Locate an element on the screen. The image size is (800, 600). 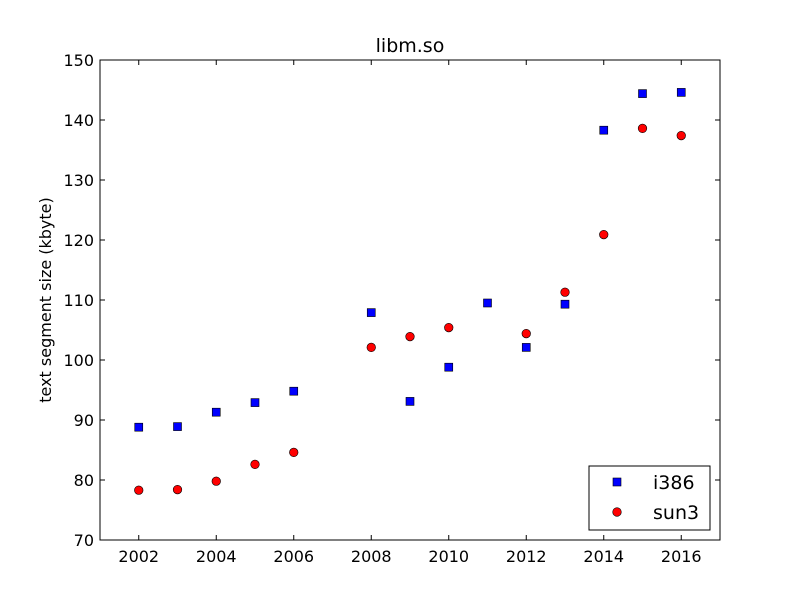
legend-marker-sun3 is located at coordinates (617, 512).